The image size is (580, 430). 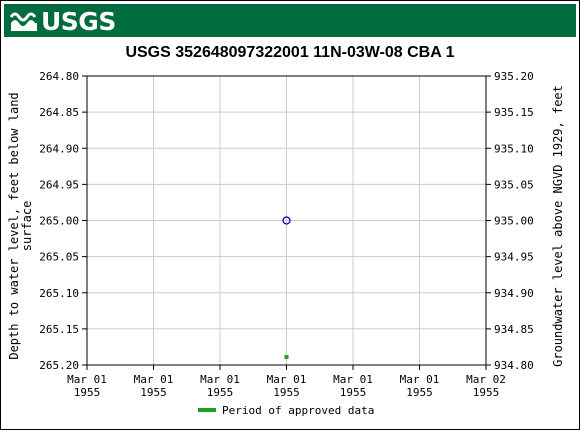 I want to click on usgs-logo-text: USGS, so click(x=78, y=21).